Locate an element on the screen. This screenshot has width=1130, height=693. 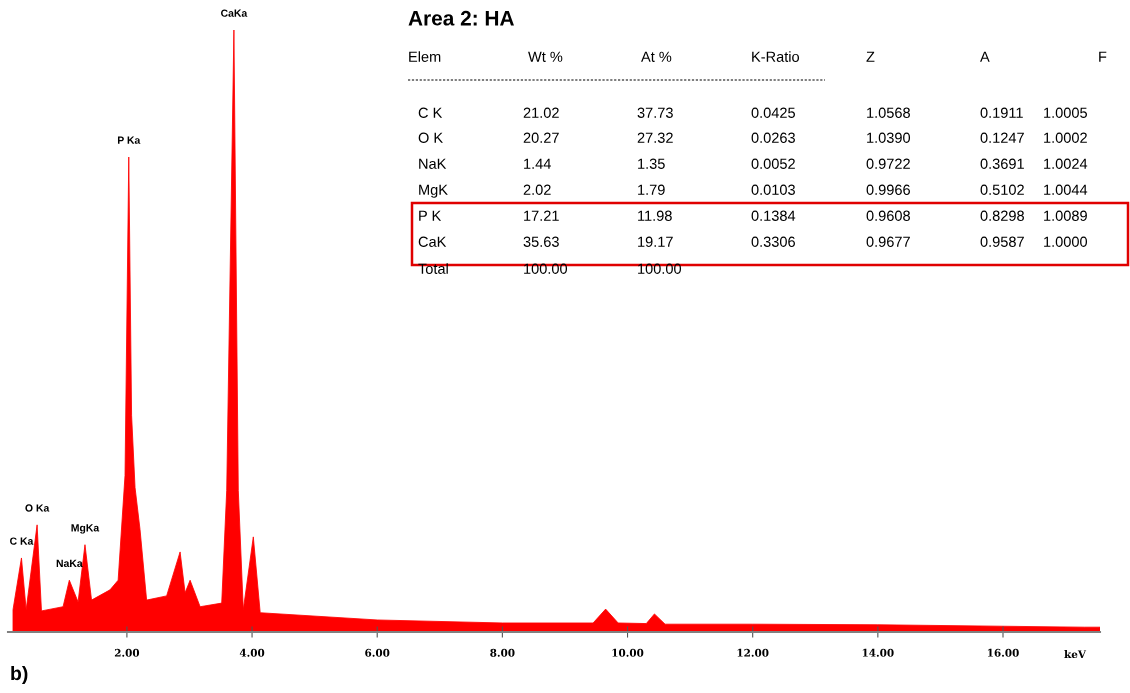
annotation: 0.9722 is located at coordinates (888, 163).